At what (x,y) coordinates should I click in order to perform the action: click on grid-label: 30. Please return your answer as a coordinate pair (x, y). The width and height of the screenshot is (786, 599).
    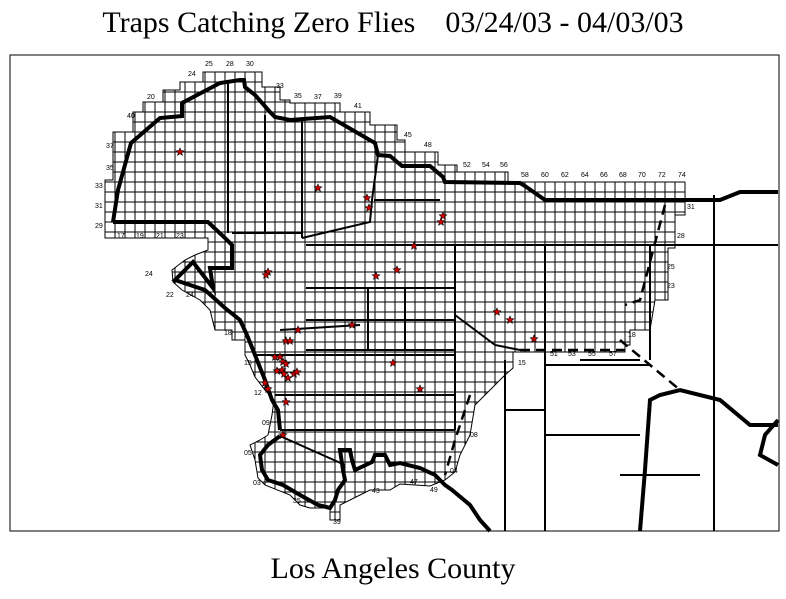
    Looking at the image, I should click on (250, 64).